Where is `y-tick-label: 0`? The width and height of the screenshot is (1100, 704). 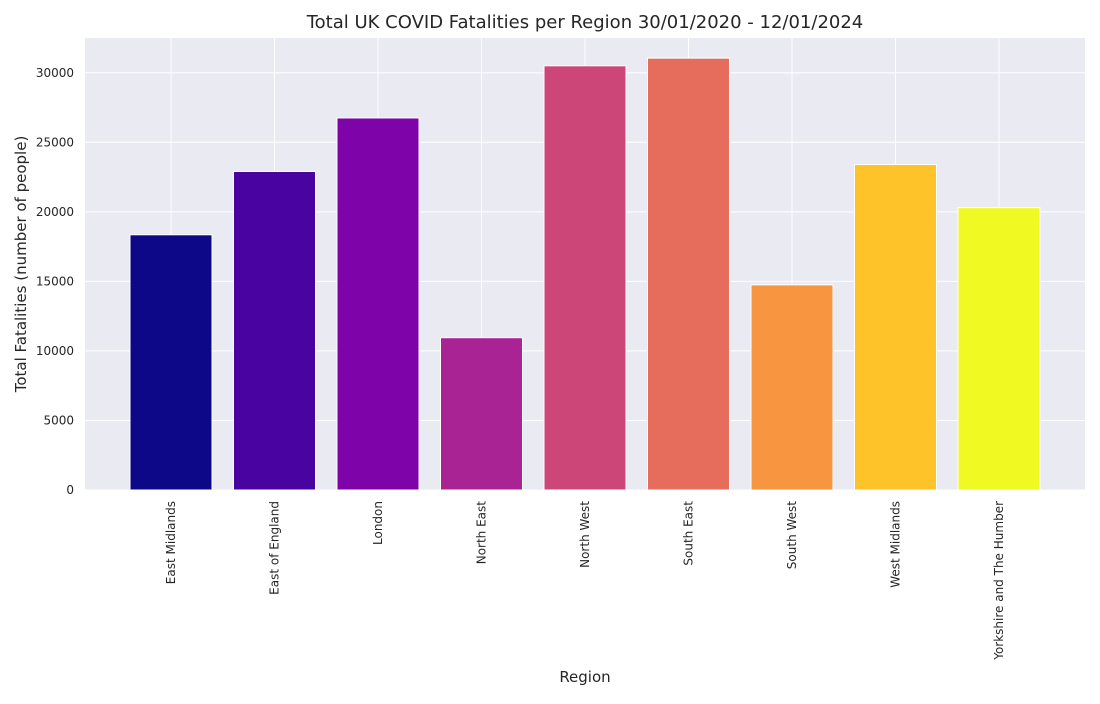
y-tick-label: 0 is located at coordinates (70, 490).